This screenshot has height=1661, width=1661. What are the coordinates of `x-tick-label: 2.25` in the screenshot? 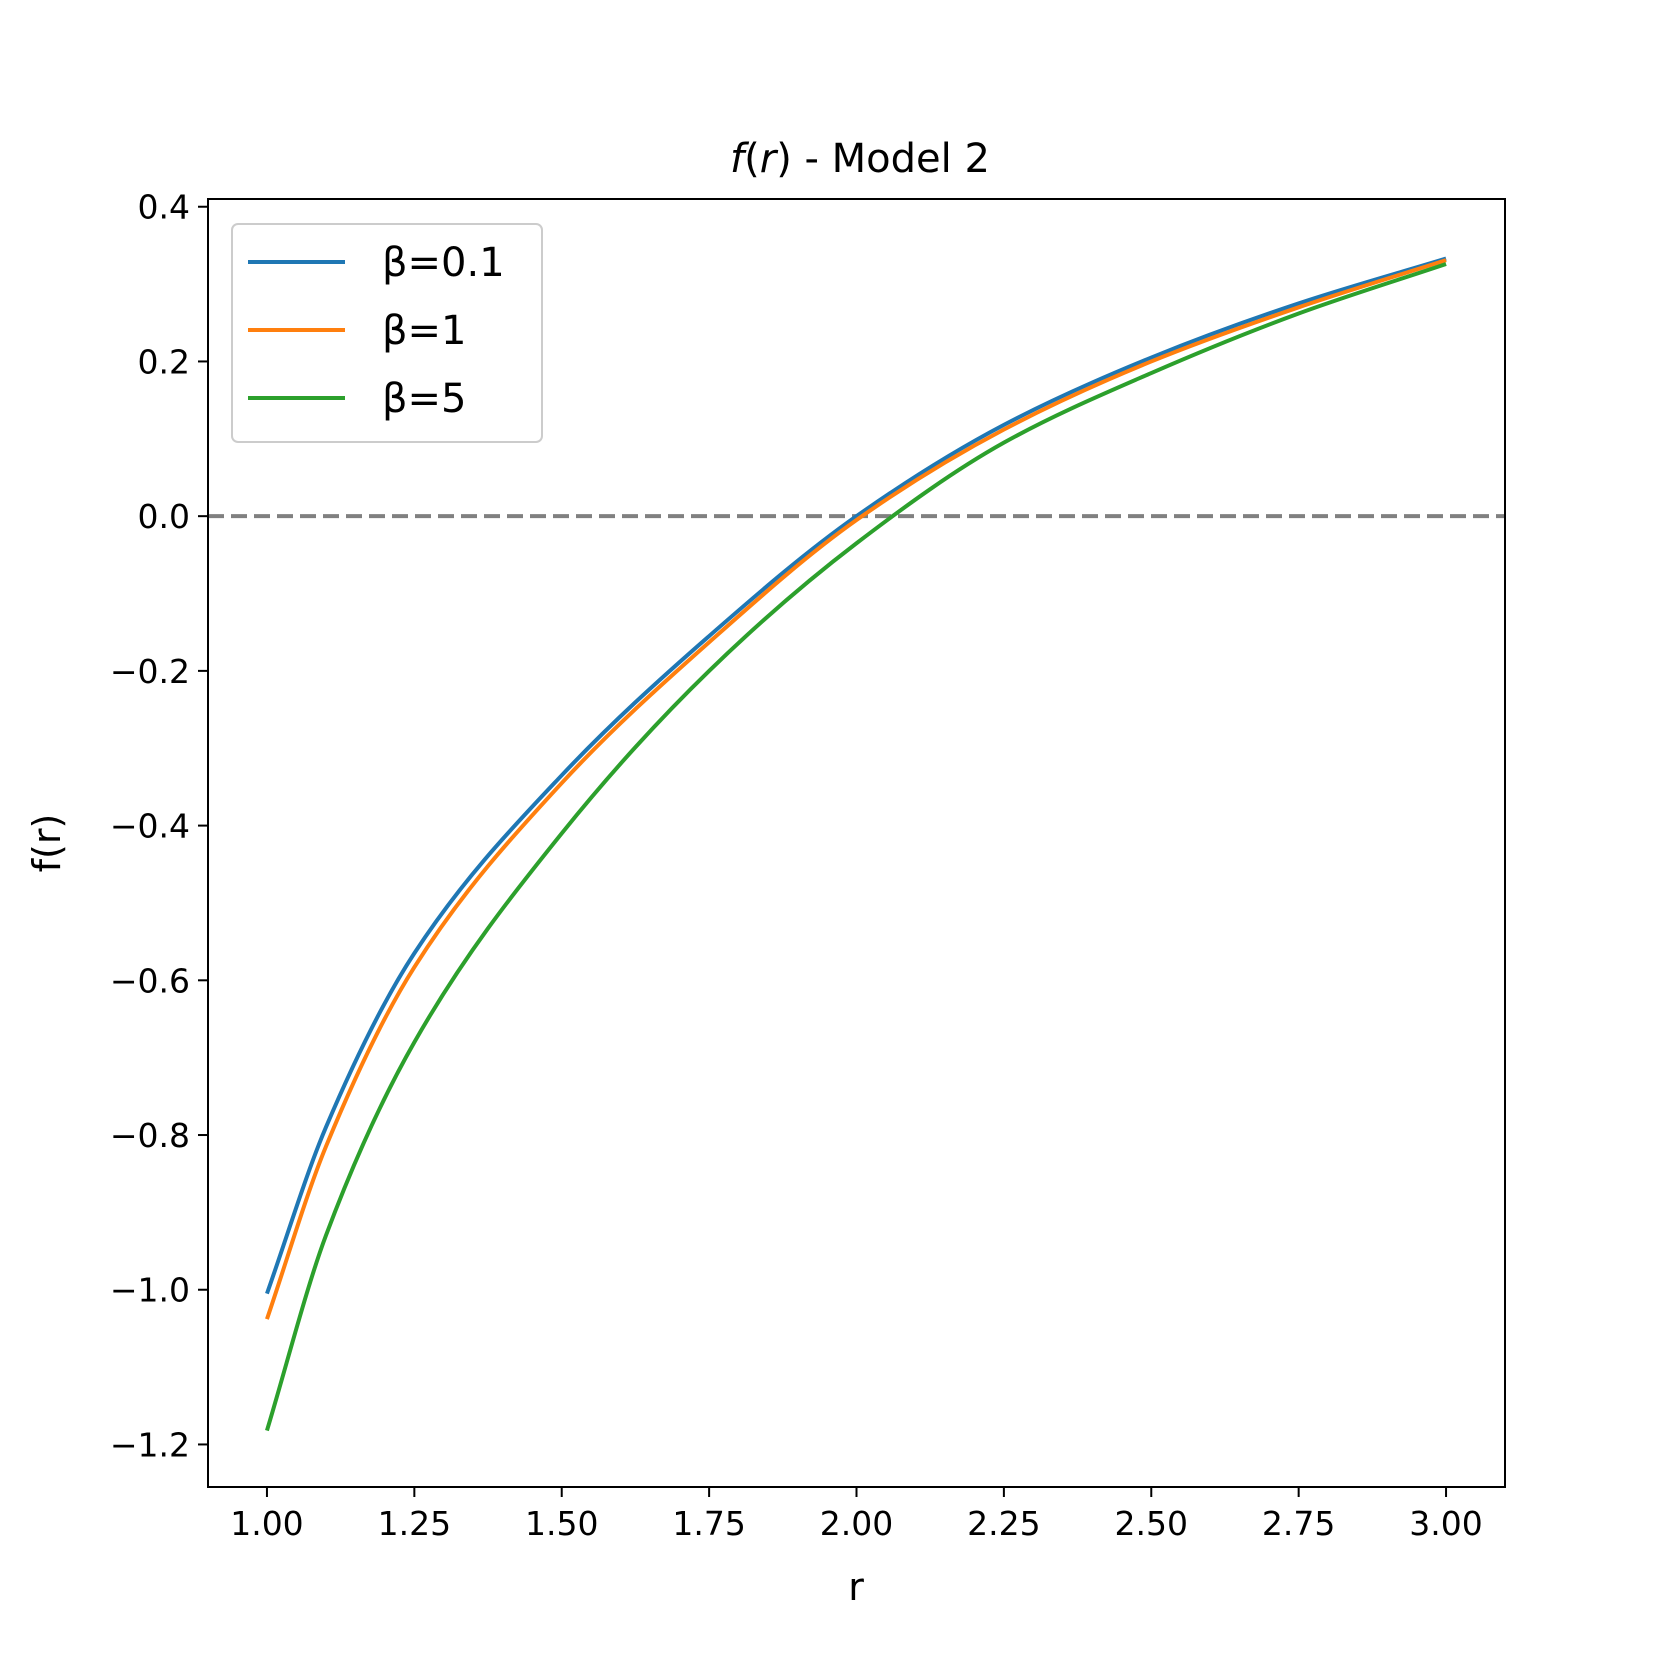 It's located at (1003, 1523).